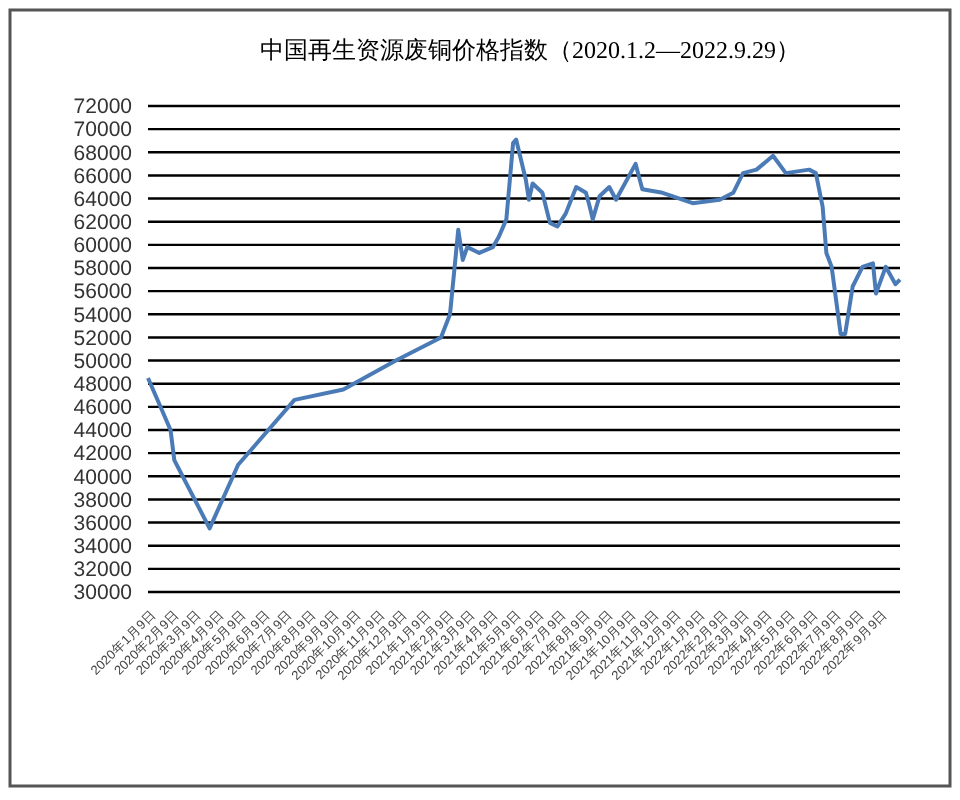 This screenshot has height=800, width=960. What do you see at coordinates (103, 593) in the screenshot?
I see `y-tick-label: 30000` at bounding box center [103, 593].